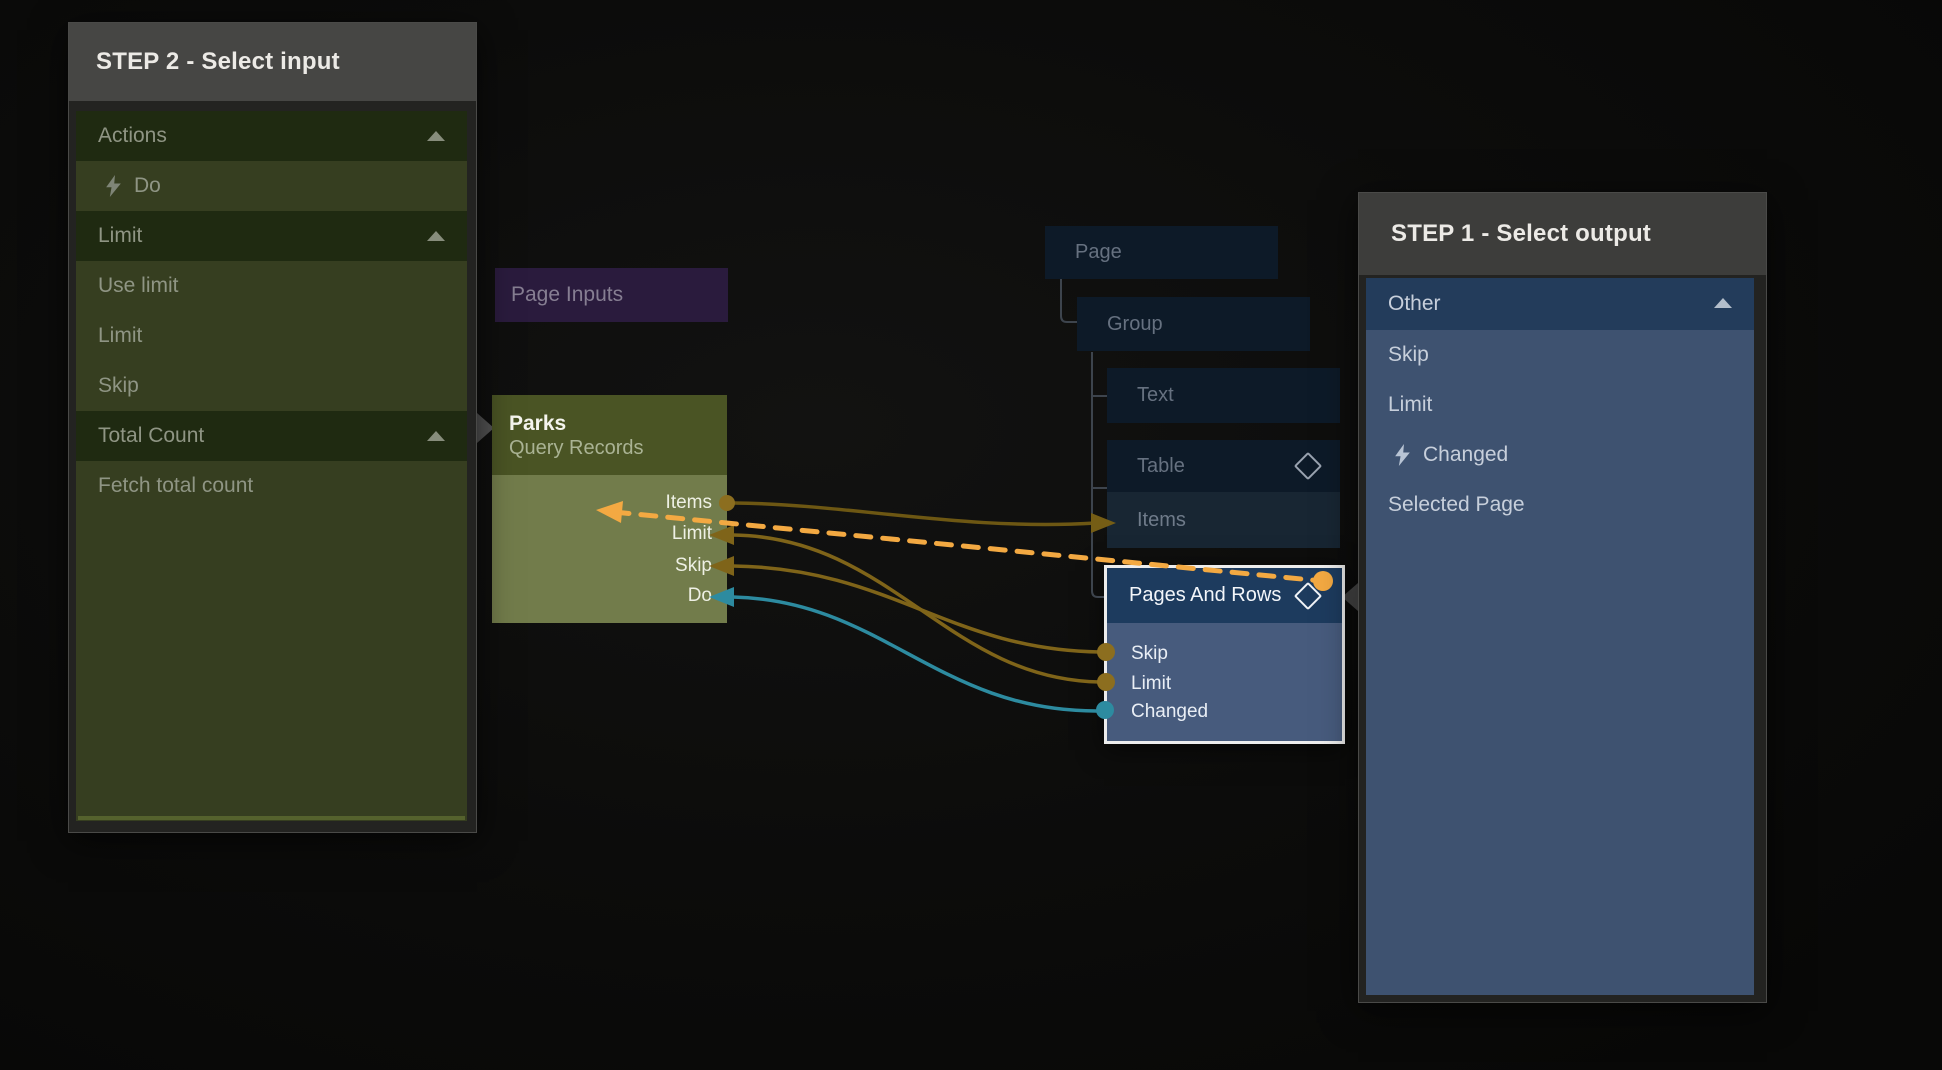 This screenshot has height=1070, width=1942. Describe the element at coordinates (1170, 711) in the screenshot. I see `port-label-changed: Changed` at that location.